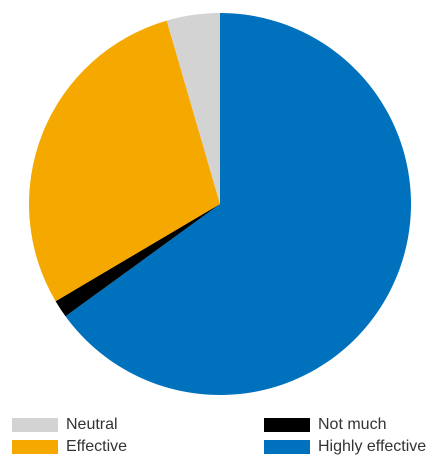  I want to click on pie-slice-not-much, so click(137, 260).